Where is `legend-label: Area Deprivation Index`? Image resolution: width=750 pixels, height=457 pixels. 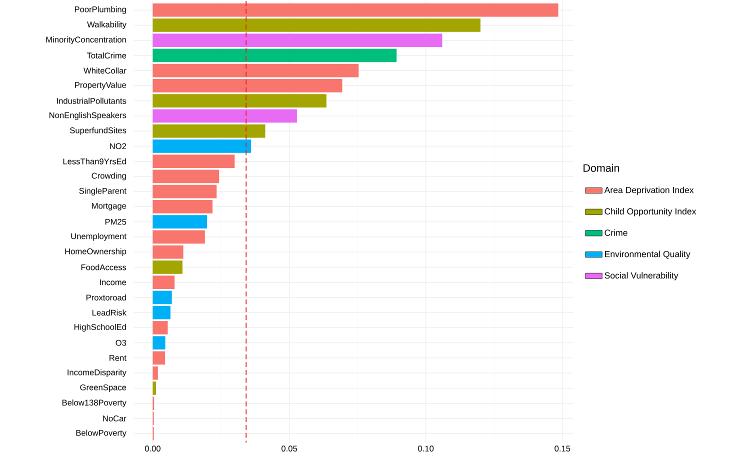
legend-label: Area Deprivation Index is located at coordinates (649, 190).